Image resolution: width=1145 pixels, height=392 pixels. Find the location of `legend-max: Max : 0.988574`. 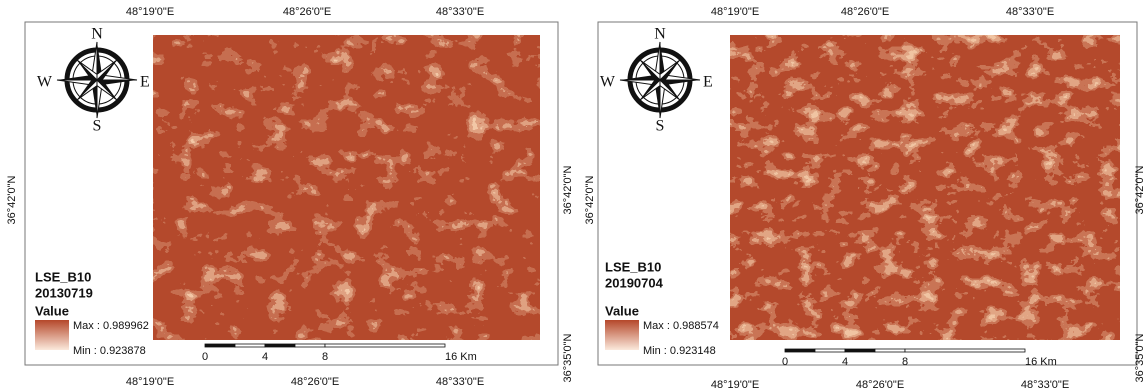

legend-max: Max : 0.988574 is located at coordinates (681, 326).